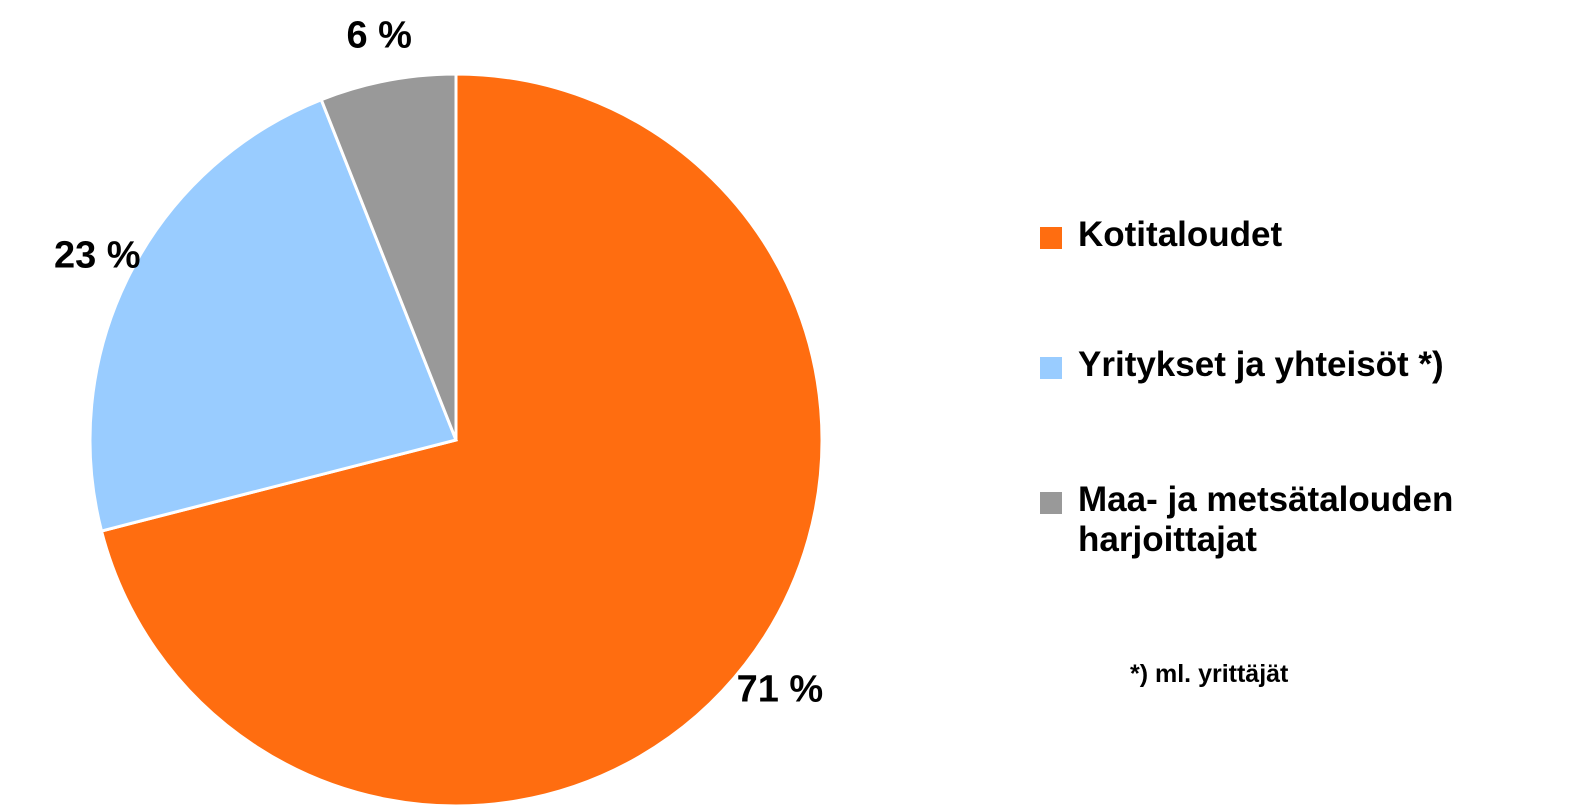 The image size is (1578, 810). I want to click on legend-item: Kotitaloudet, so click(1305, 235).